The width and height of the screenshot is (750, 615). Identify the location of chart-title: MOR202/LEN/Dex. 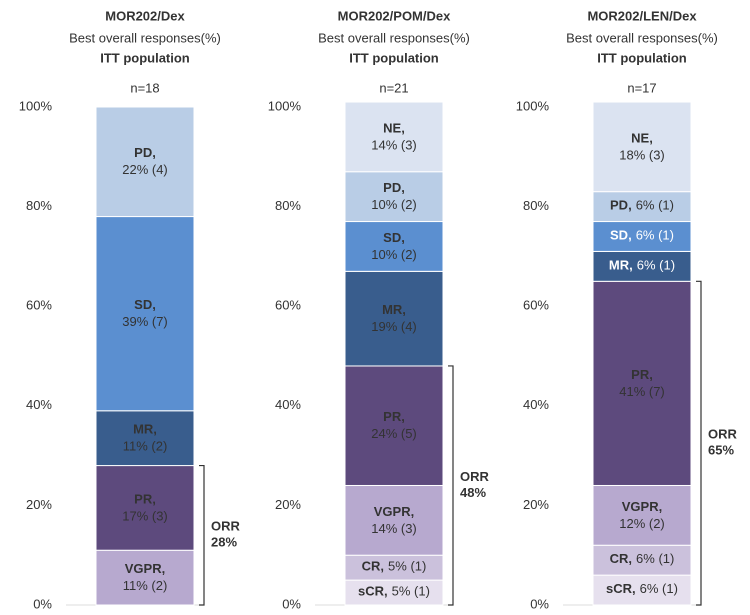
(642, 15).